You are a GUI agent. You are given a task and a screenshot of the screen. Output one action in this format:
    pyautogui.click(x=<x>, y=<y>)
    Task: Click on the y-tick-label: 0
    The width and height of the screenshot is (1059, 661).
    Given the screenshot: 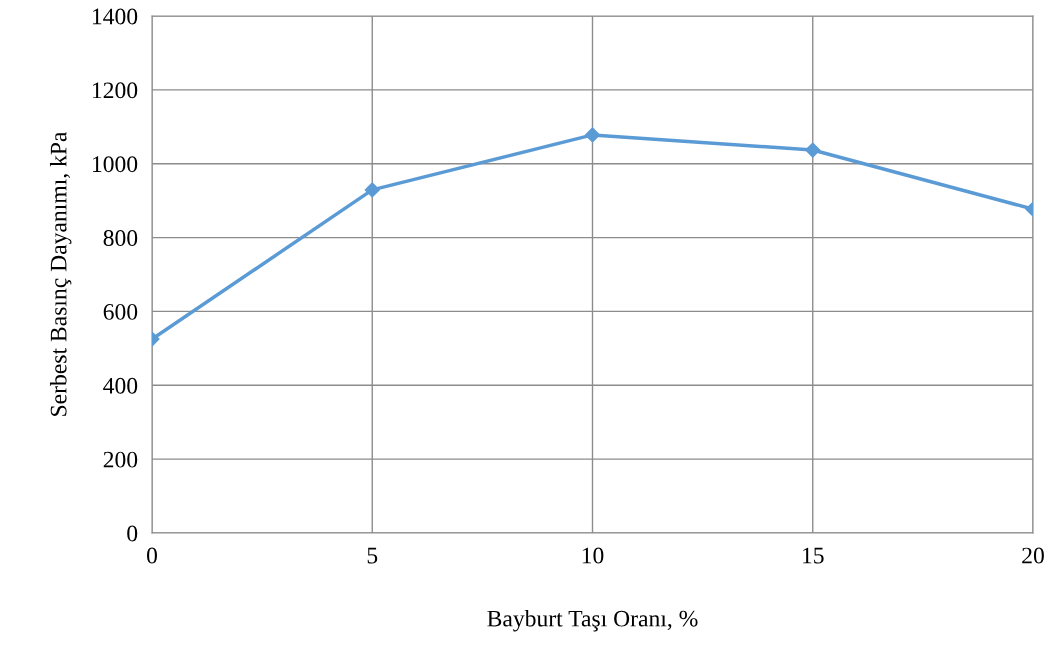 What is the action you would take?
    pyautogui.click(x=132, y=533)
    